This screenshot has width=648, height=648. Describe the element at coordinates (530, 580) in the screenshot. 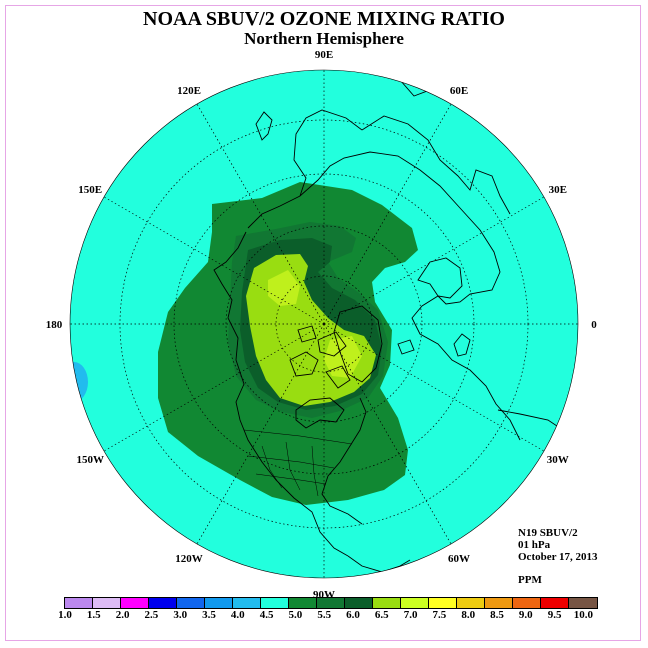

I see `units-label: PPM` at that location.